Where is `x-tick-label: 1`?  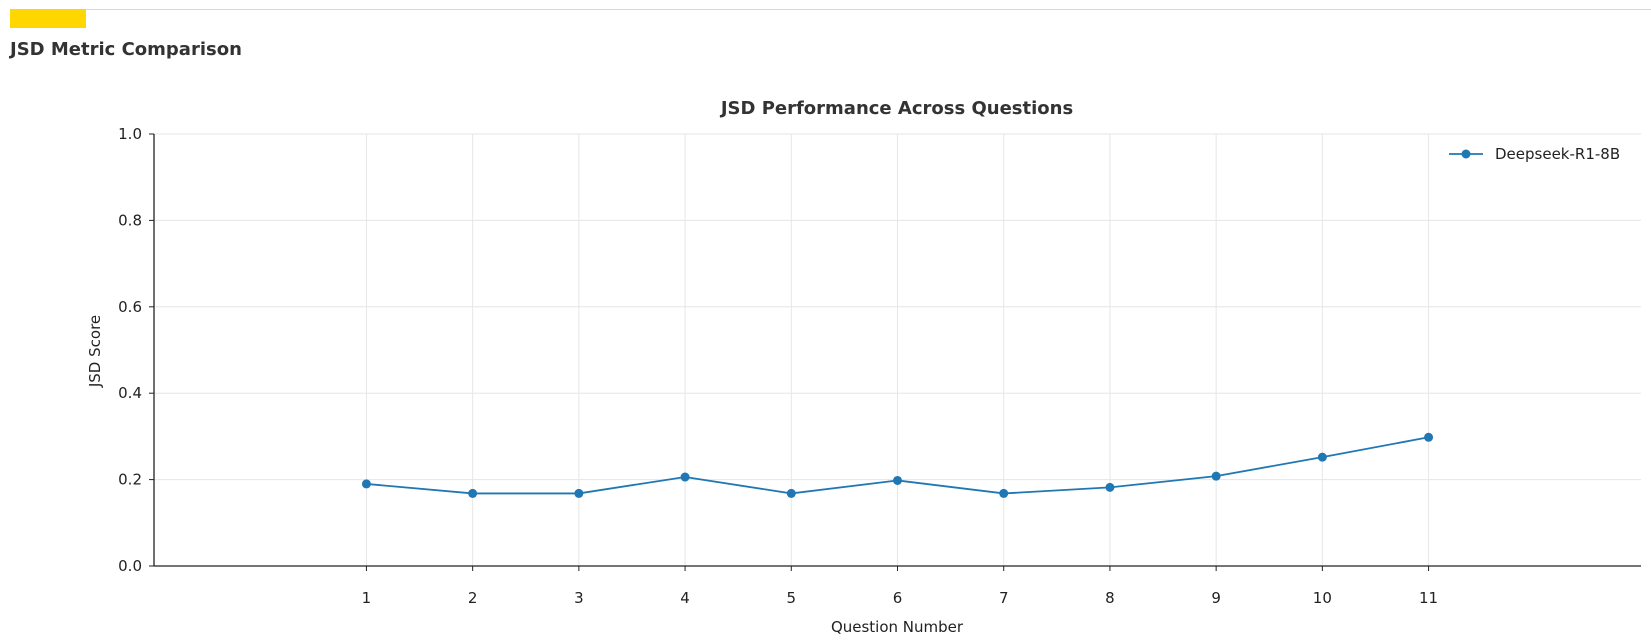
x-tick-label: 1 is located at coordinates (367, 598).